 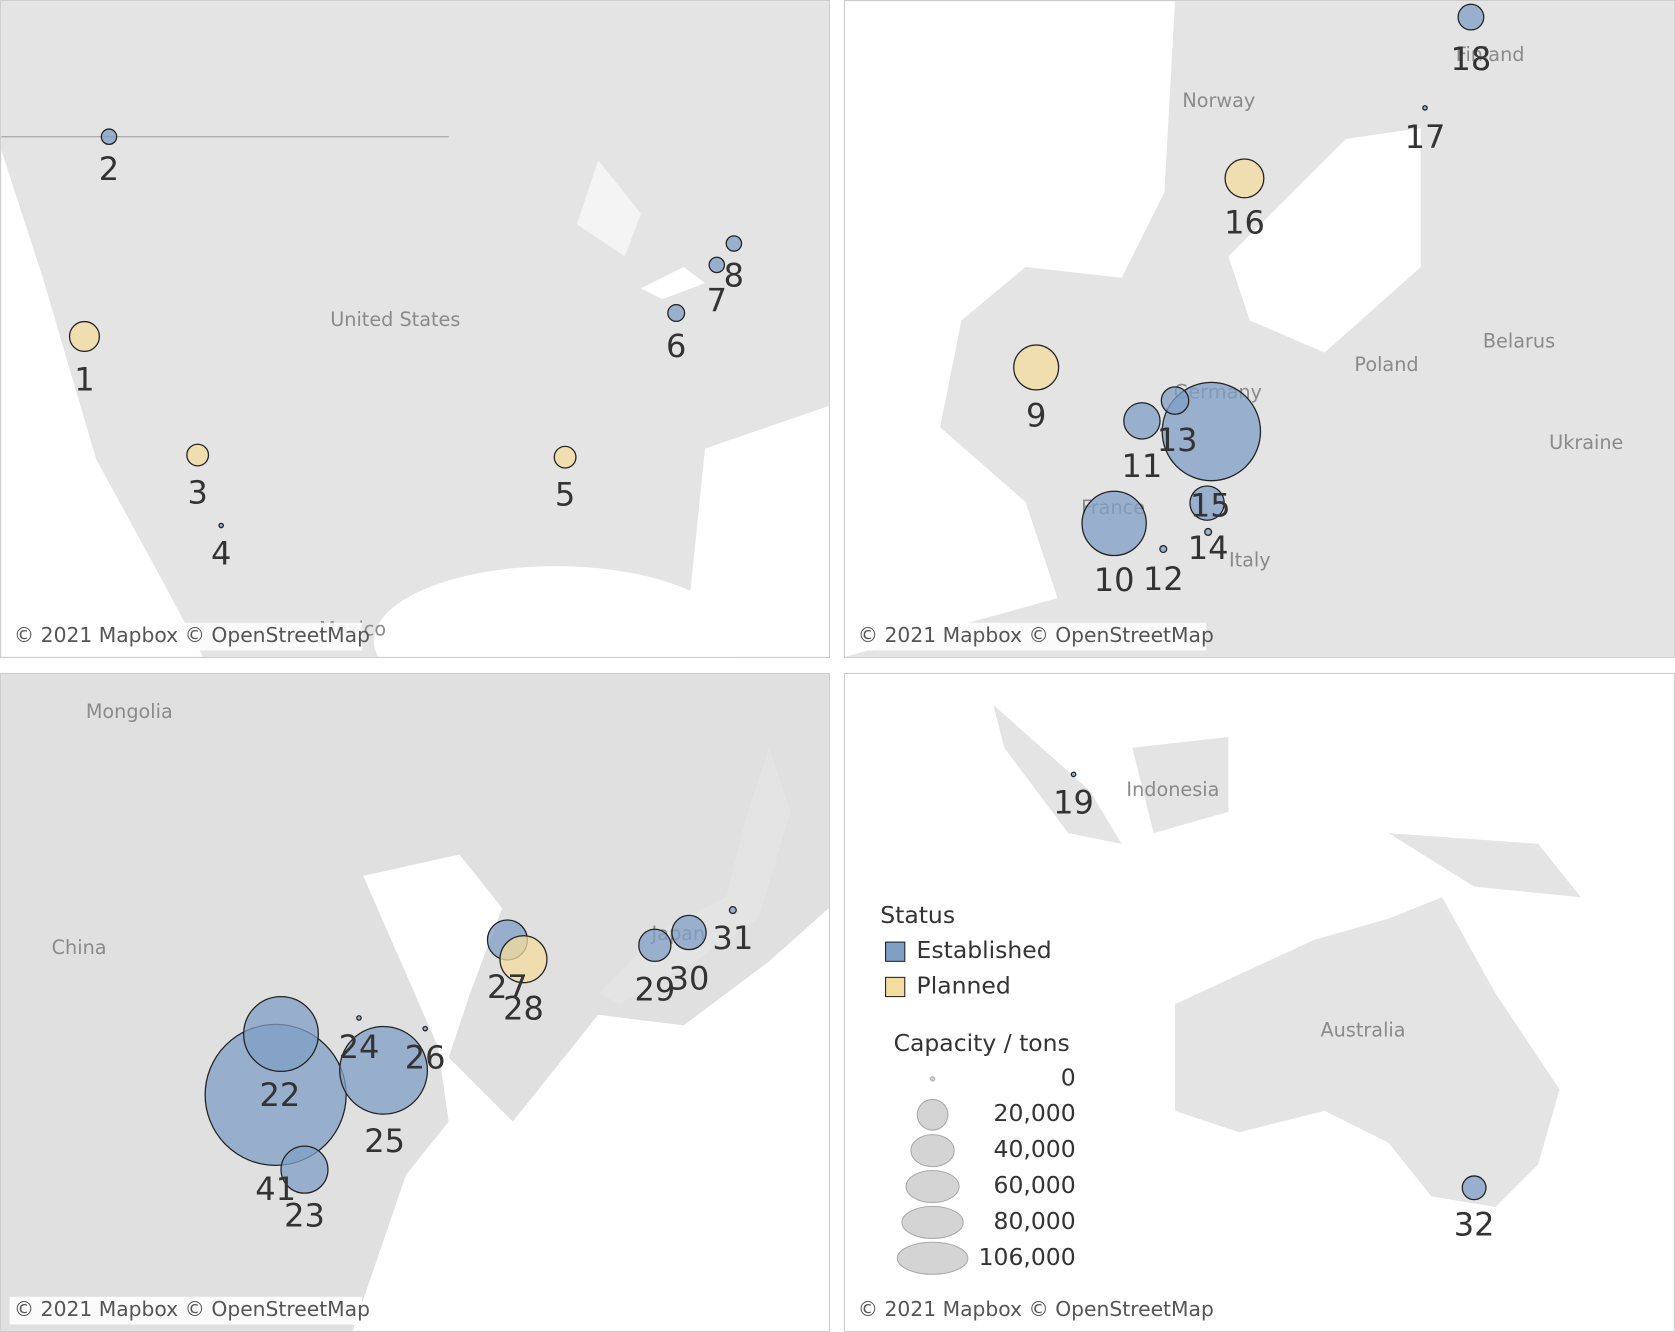 What do you see at coordinates (654, 989) in the screenshot?
I see `bubble-label: 29` at bounding box center [654, 989].